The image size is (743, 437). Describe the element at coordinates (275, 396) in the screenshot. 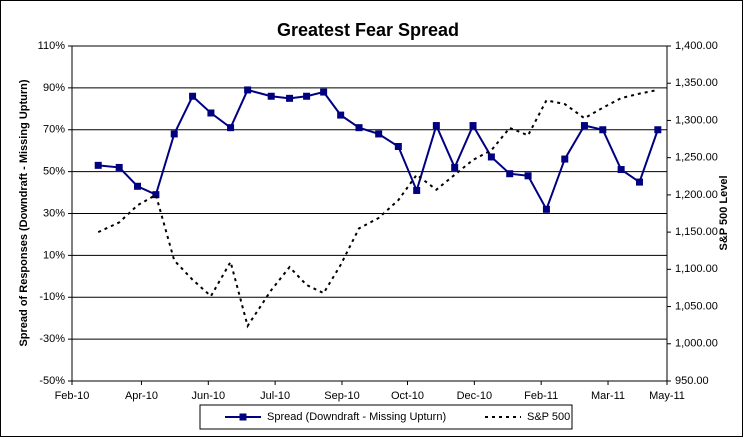

I see `x-tick-label: Jul-10` at that location.